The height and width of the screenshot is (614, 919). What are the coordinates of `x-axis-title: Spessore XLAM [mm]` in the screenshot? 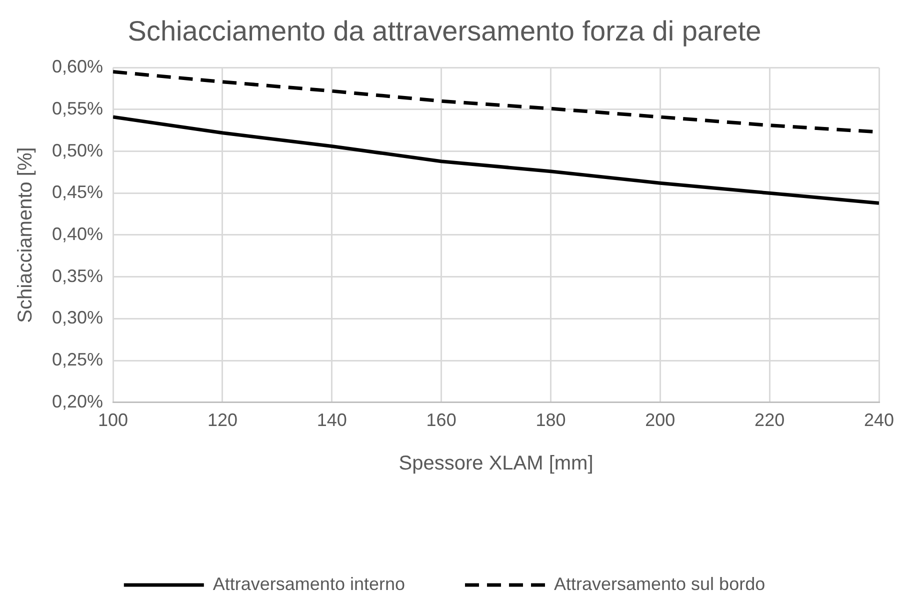 It's located at (496, 463).